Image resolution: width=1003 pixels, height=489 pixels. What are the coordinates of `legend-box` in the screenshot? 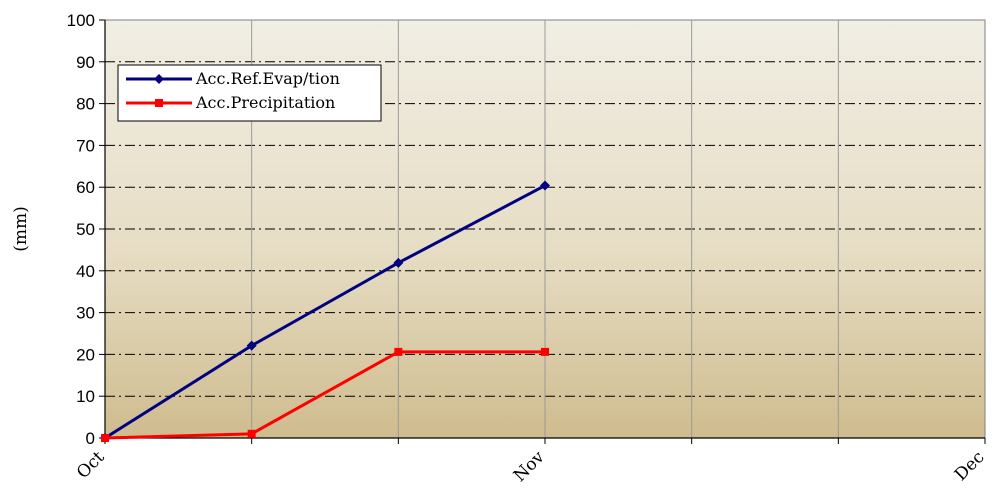 It's located at (249, 93).